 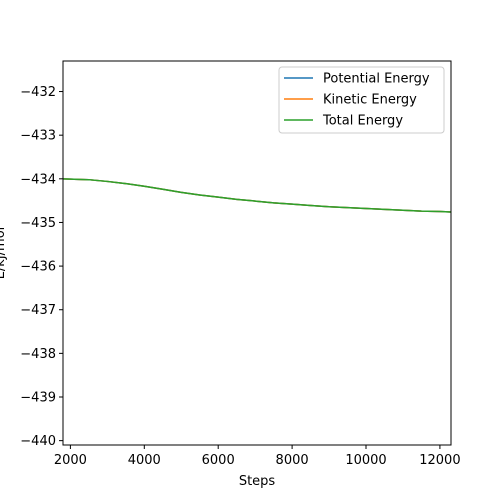 What do you see at coordinates (218, 460) in the screenshot?
I see `x-tick-label: 6000` at bounding box center [218, 460].